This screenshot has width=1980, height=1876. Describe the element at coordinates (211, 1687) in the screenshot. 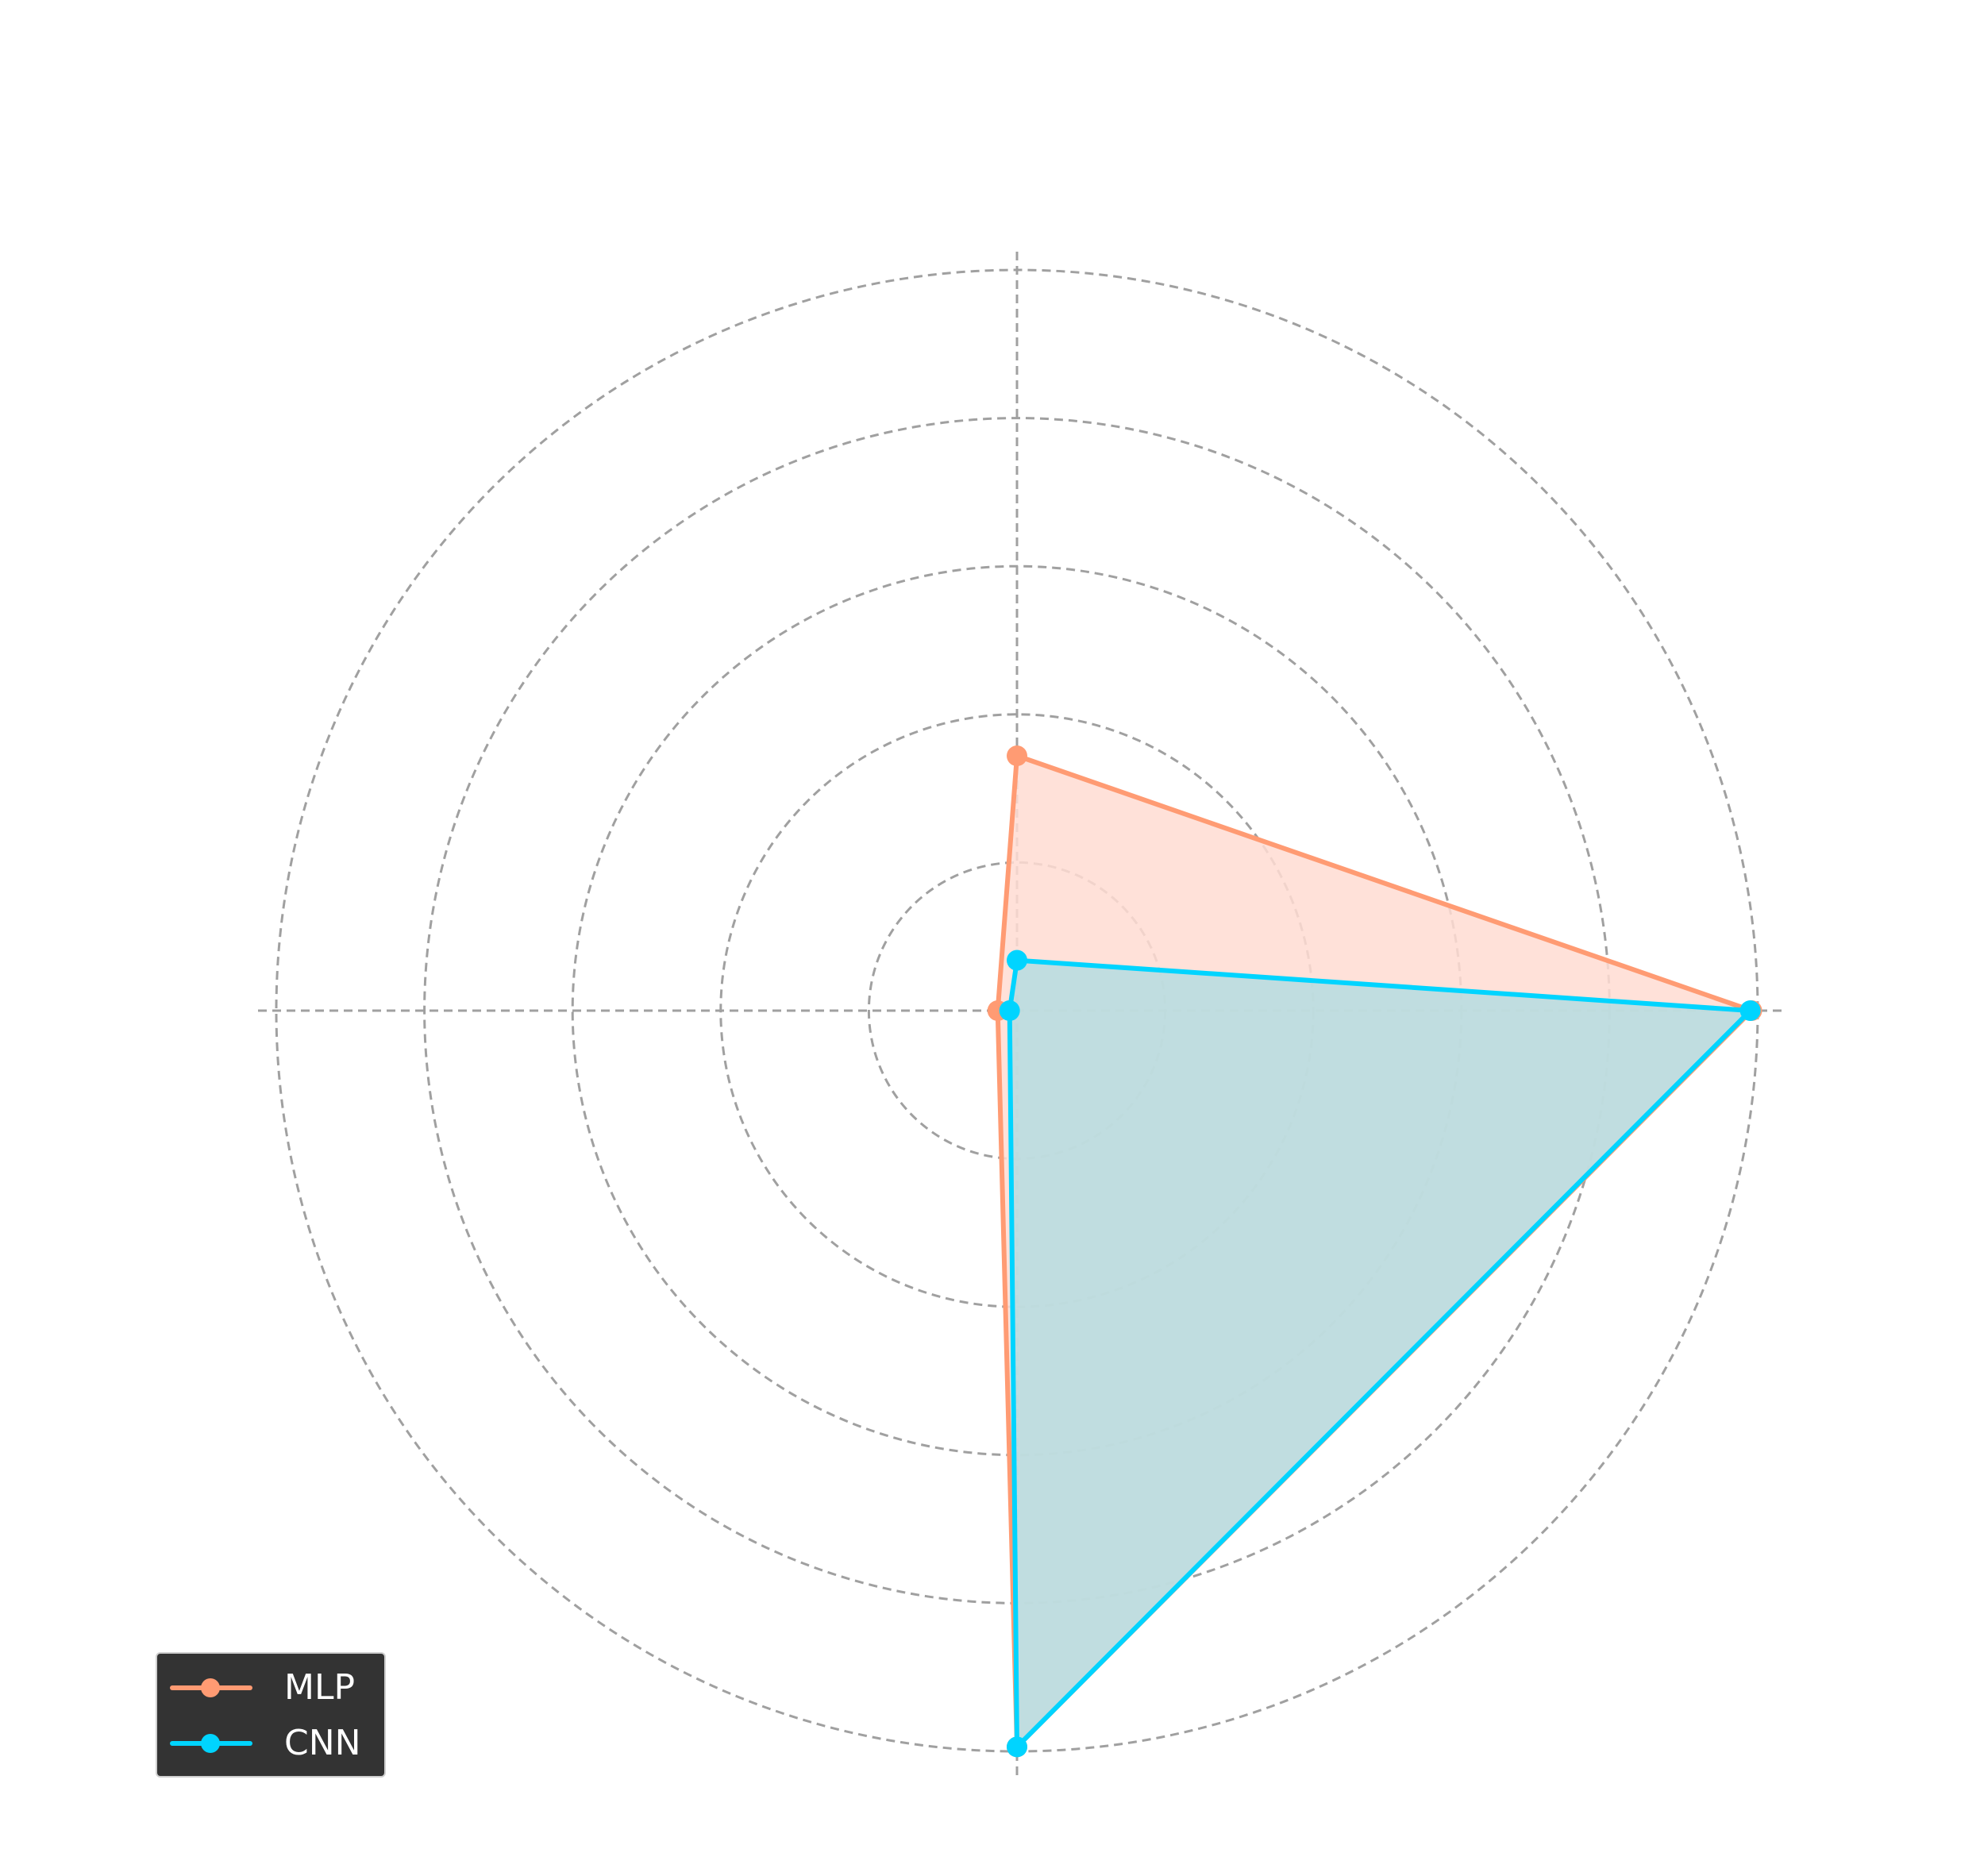

I see `legend-marker-mlp` at that location.